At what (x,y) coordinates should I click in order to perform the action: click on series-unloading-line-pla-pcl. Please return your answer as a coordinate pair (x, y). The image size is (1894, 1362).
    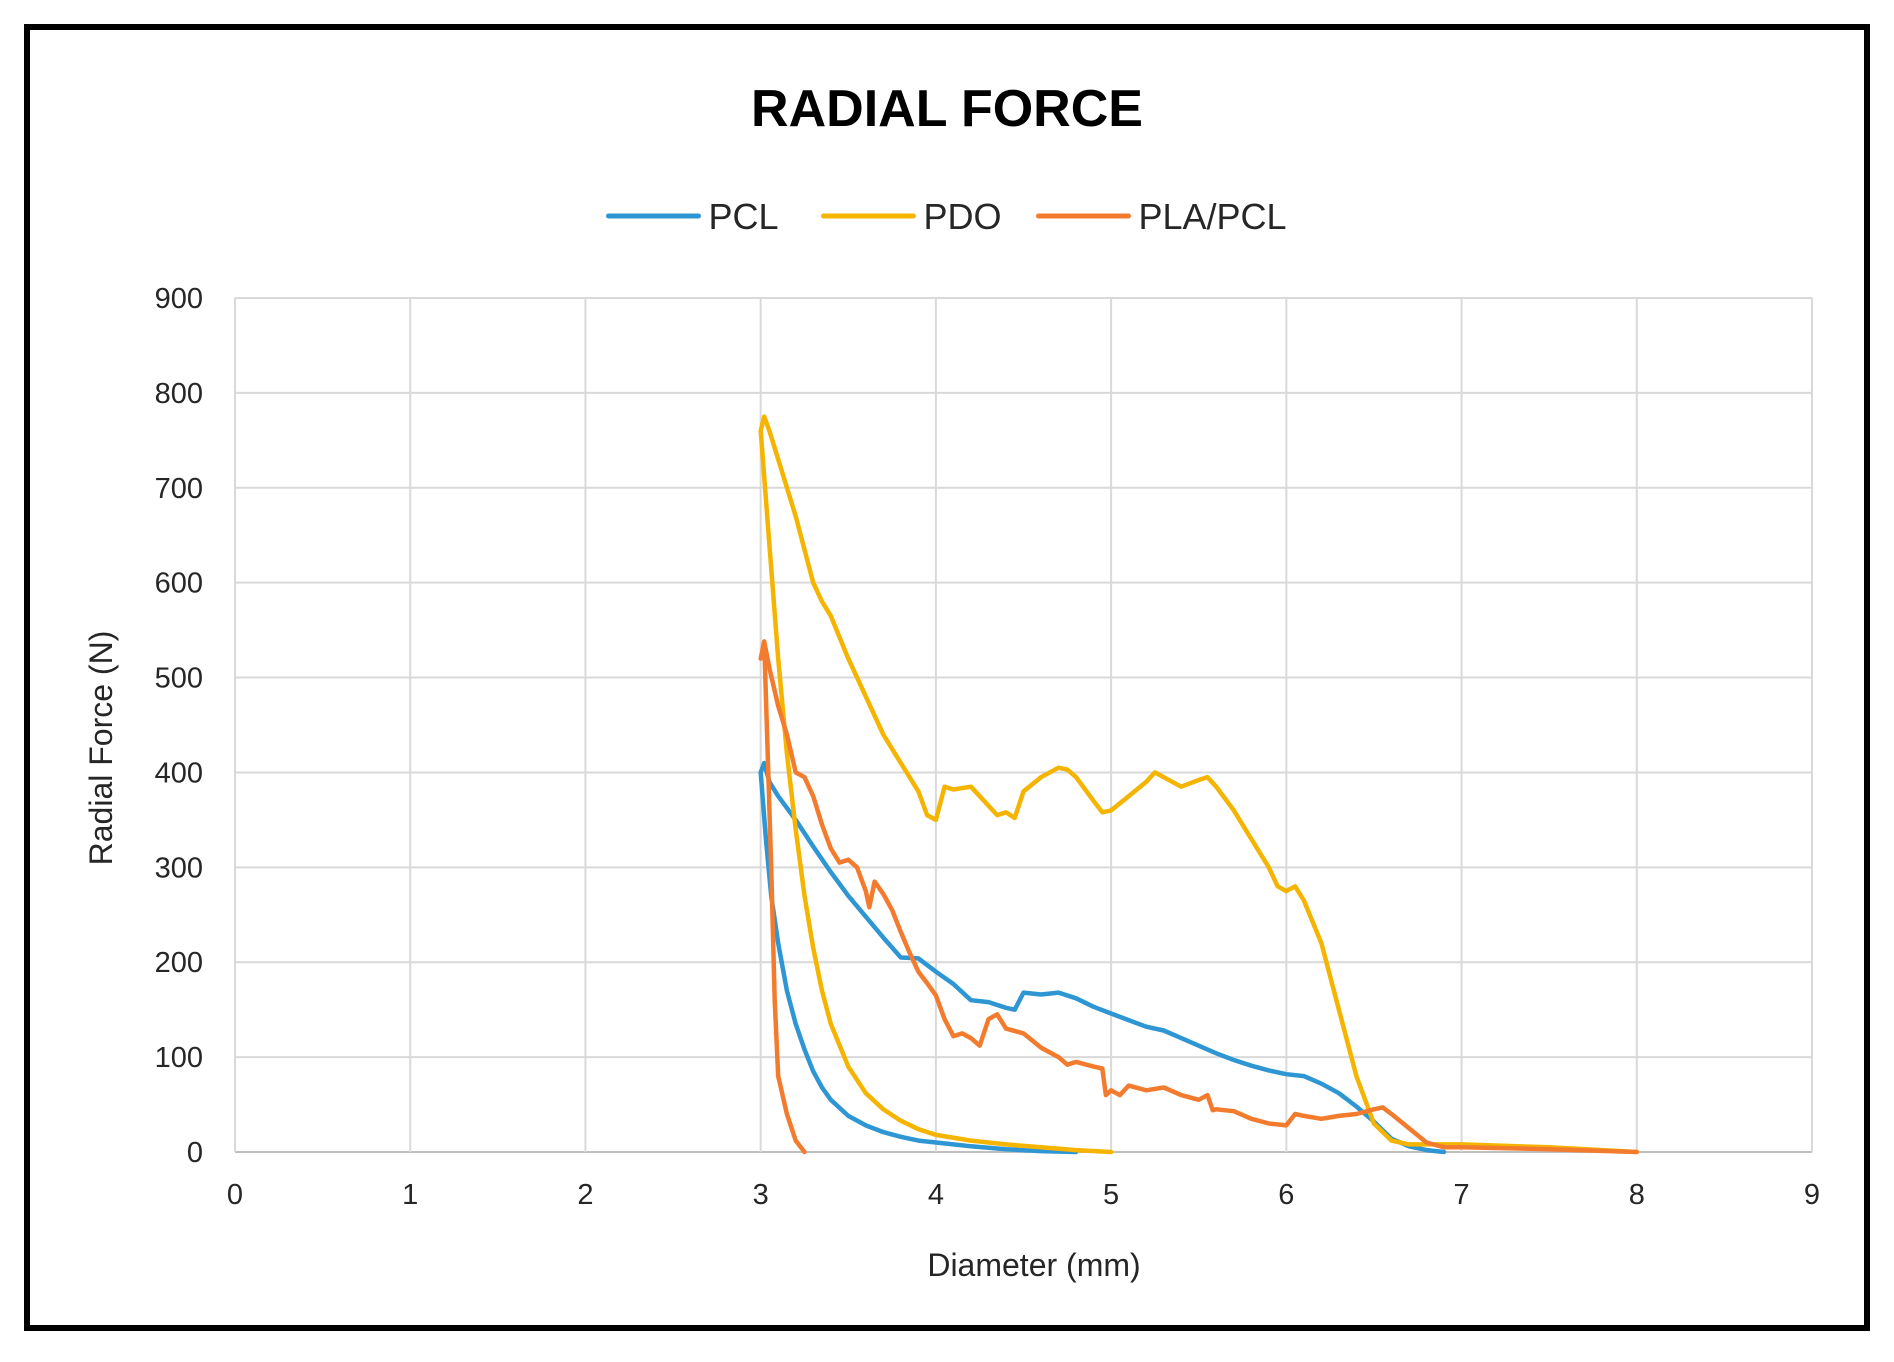
    Looking at the image, I should click on (784, 897).